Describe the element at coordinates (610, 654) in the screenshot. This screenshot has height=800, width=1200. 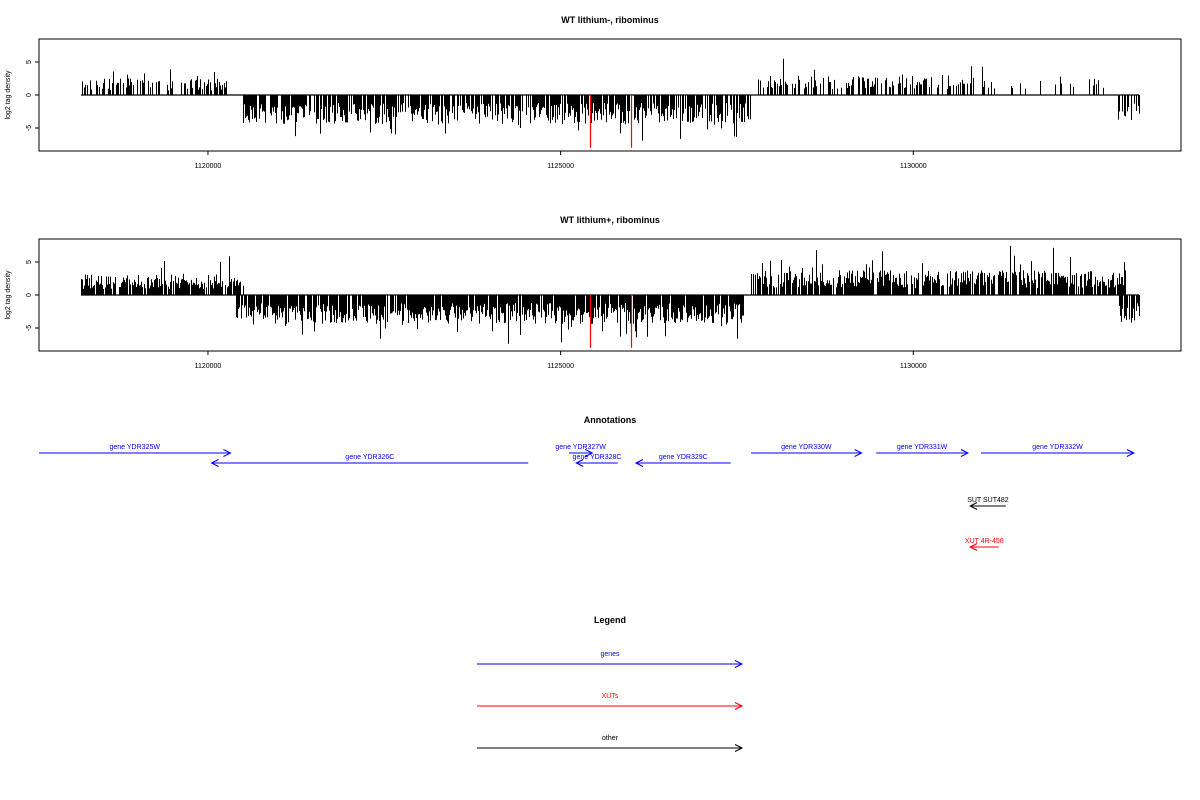
I see `legend-label: genes` at that location.